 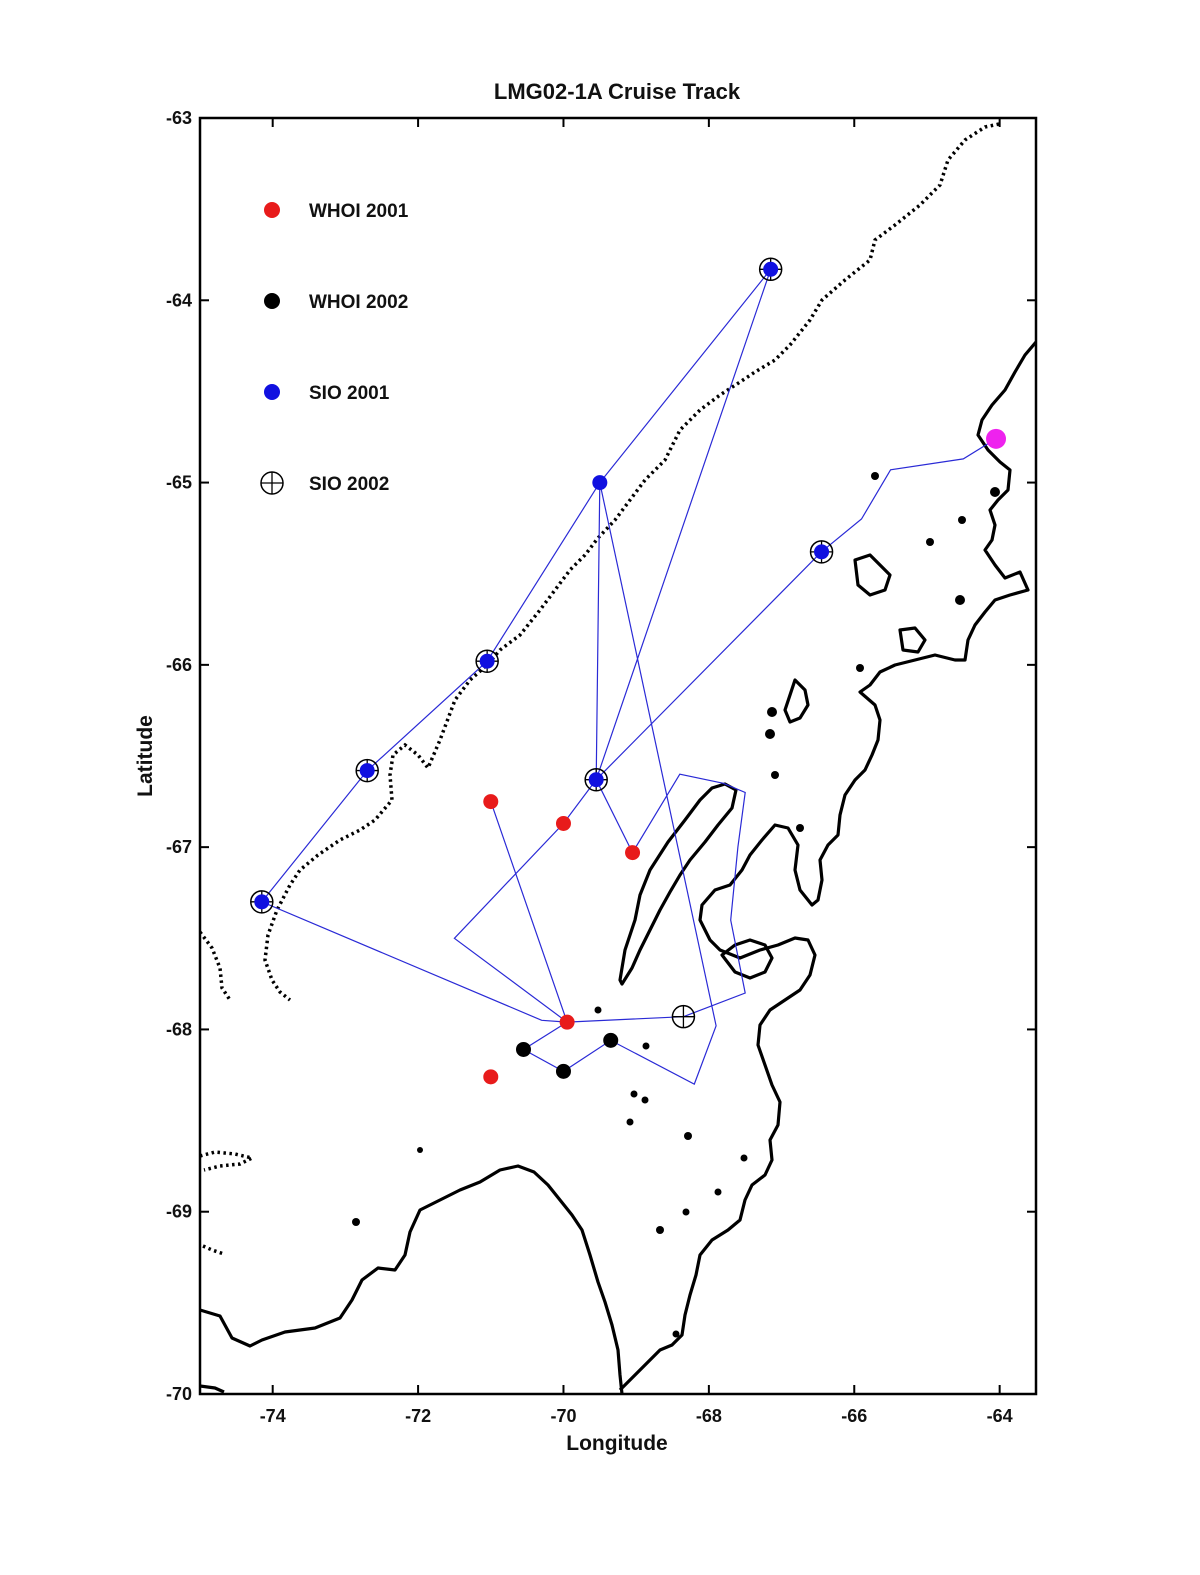 What do you see at coordinates (179, 665) in the screenshot?
I see `y-tick-label: -66` at bounding box center [179, 665].